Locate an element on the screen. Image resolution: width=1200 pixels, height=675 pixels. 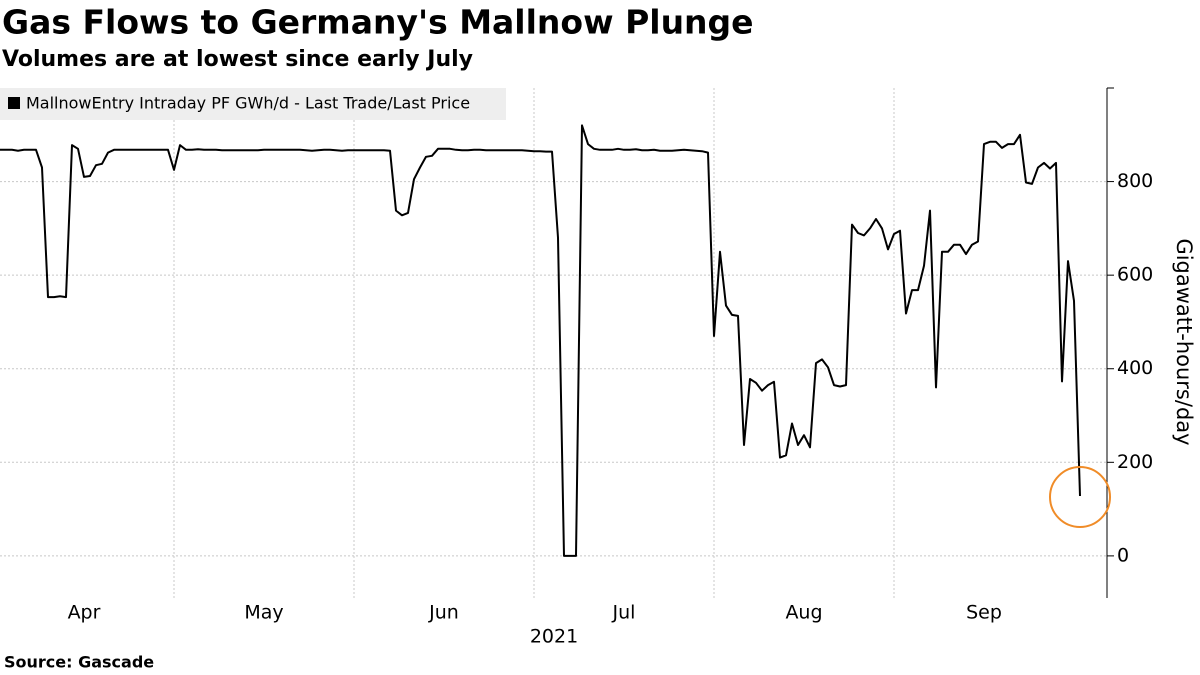
y-tick-label: 800 is located at coordinates (1135, 181).